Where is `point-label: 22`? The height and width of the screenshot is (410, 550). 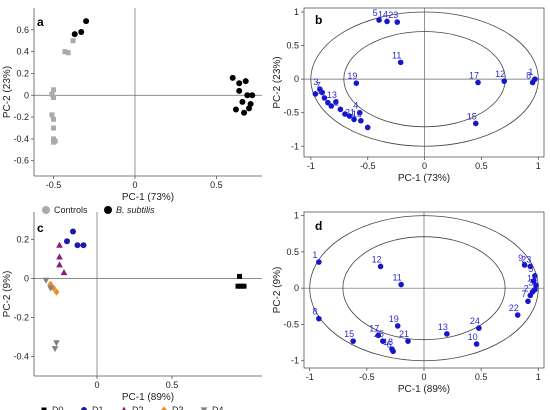
point-label: 22 is located at coordinates (514, 308).